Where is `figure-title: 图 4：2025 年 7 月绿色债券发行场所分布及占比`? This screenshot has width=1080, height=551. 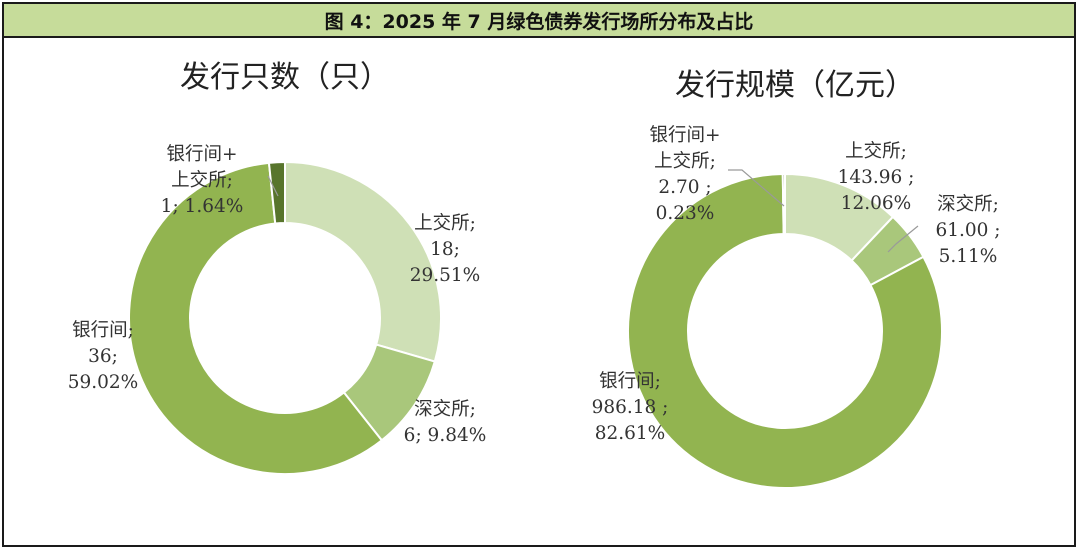 figure-title: 图 4：2025 年 7 月绿色债券发行场所分布及占比 is located at coordinates (539, 21).